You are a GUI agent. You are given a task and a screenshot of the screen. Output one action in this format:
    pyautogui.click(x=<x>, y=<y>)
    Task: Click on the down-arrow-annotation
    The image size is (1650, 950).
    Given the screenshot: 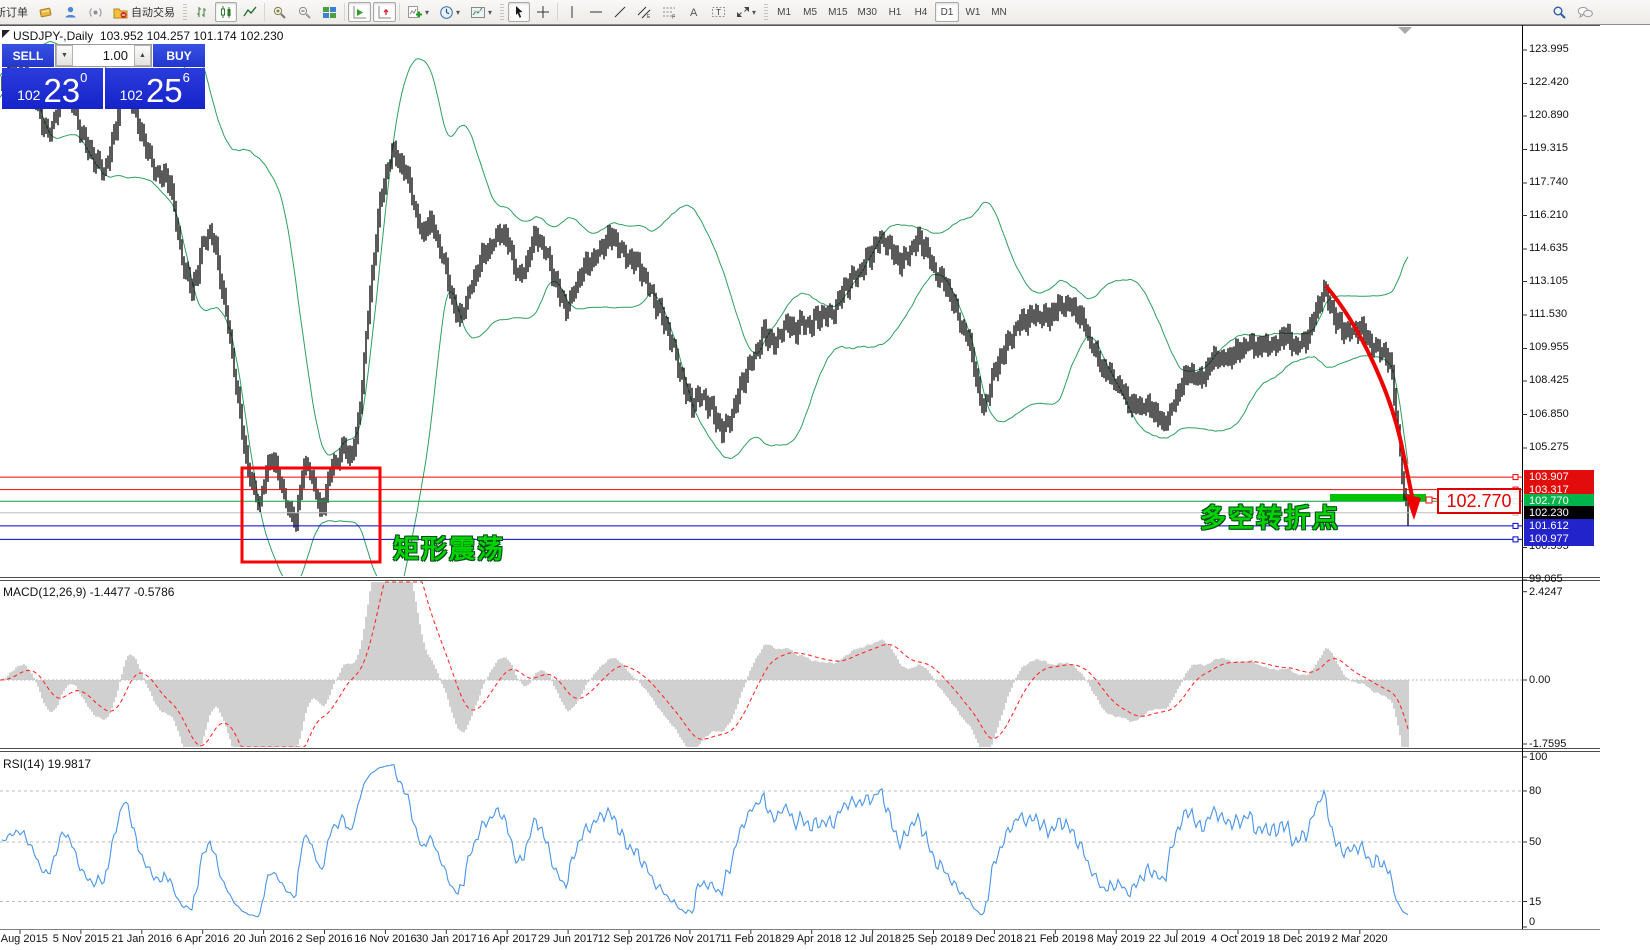 What is the action you would take?
    pyautogui.click(x=1369, y=390)
    